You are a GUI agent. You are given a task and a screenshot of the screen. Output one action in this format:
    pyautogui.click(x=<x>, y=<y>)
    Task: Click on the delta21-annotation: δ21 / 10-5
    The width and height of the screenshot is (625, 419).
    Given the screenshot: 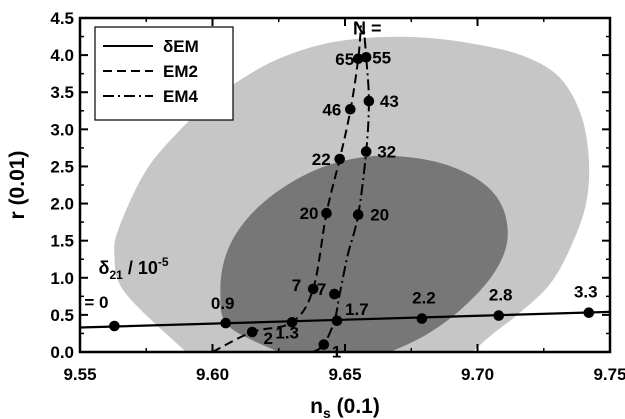 What is the action you would take?
    pyautogui.click(x=134, y=268)
    